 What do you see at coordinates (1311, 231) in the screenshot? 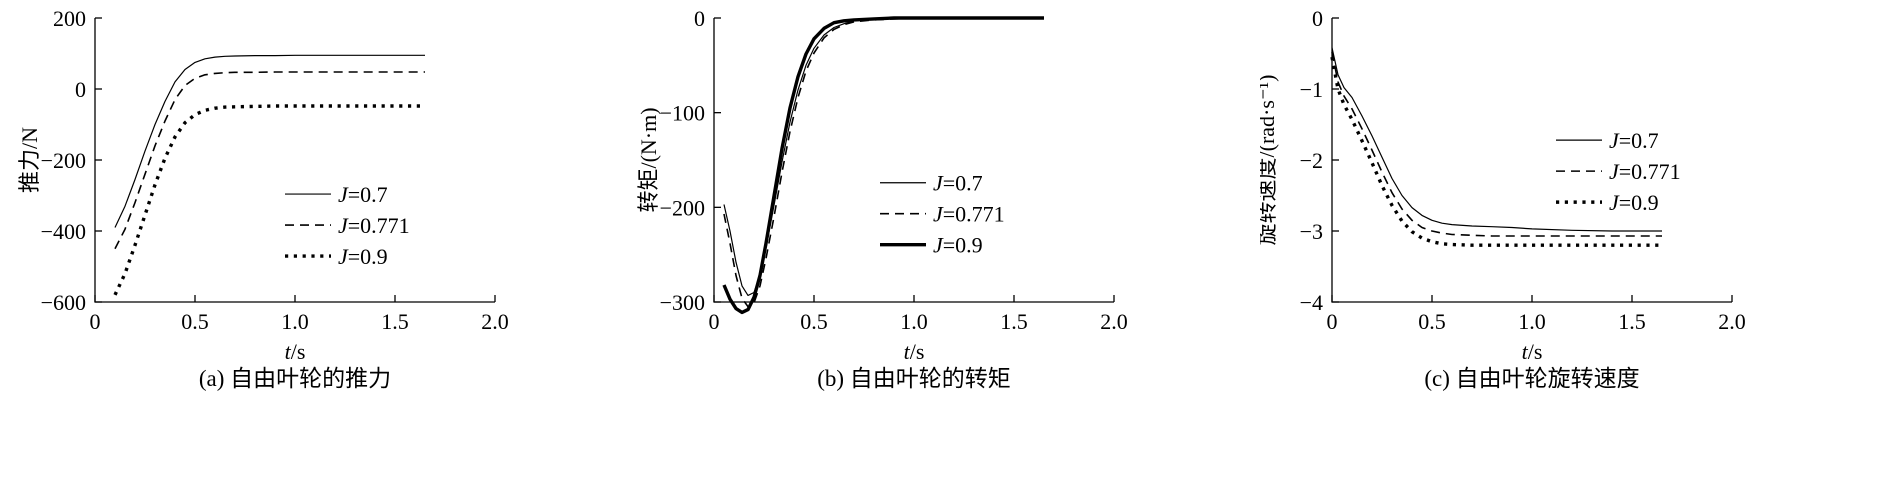
I see `y-tick-label: −3` at bounding box center [1311, 231].